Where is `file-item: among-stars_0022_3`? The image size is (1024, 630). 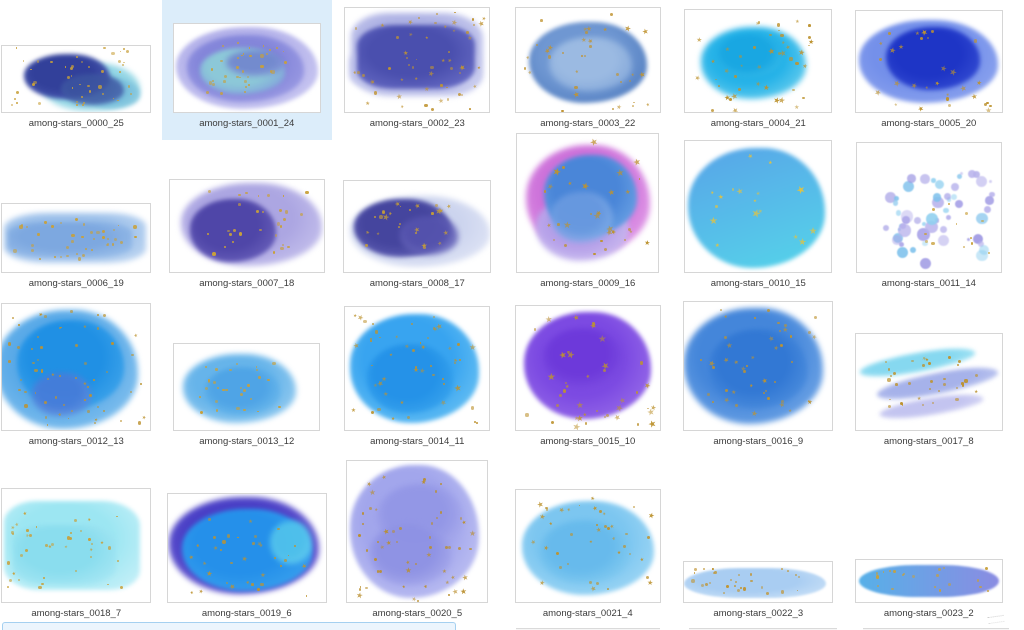
file-item: among-stars_0022_3 is located at coordinates (758, 544).